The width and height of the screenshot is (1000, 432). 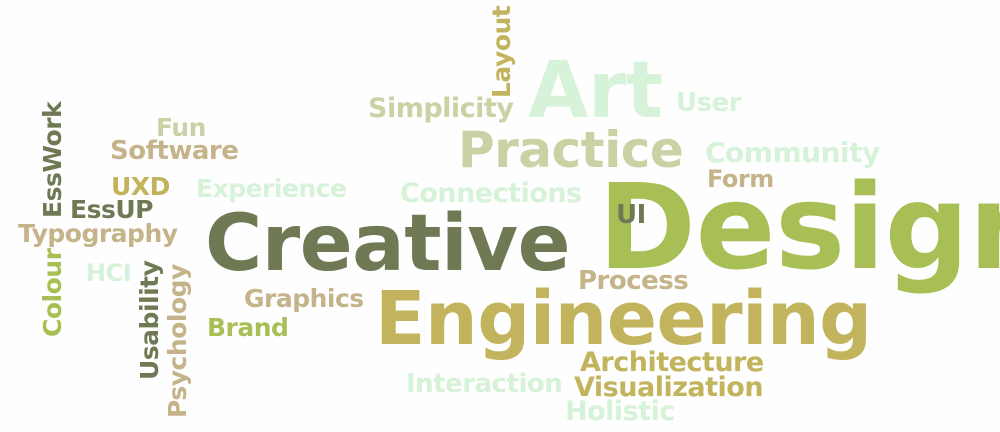 I want to click on word-experience: Experience, so click(x=271, y=188).